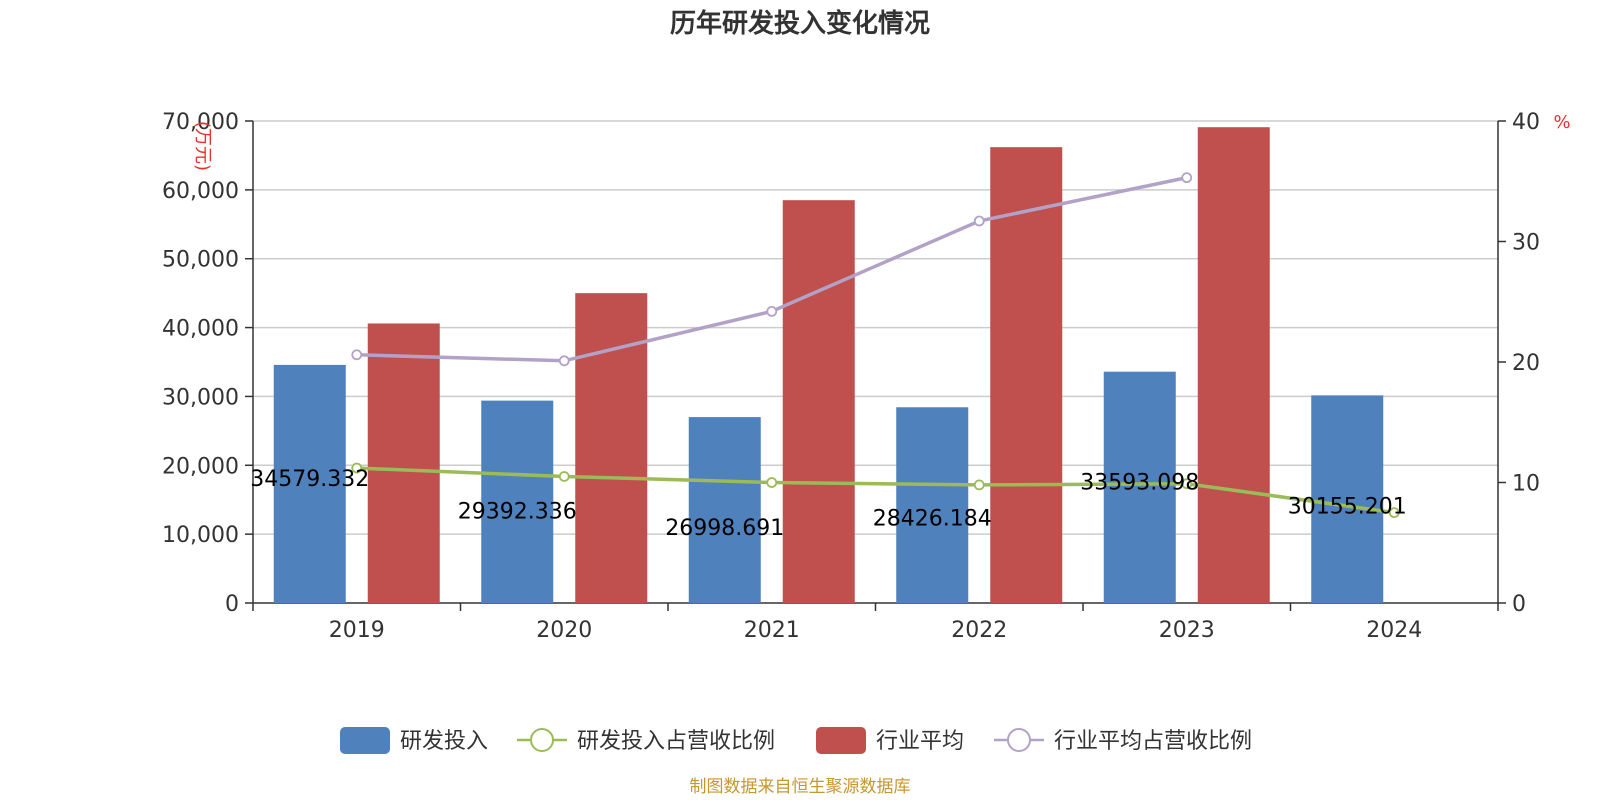 This screenshot has width=1600, height=800. Describe the element at coordinates (200, 466) in the screenshot. I see `left-axis-tick-label: 20,000` at that location.